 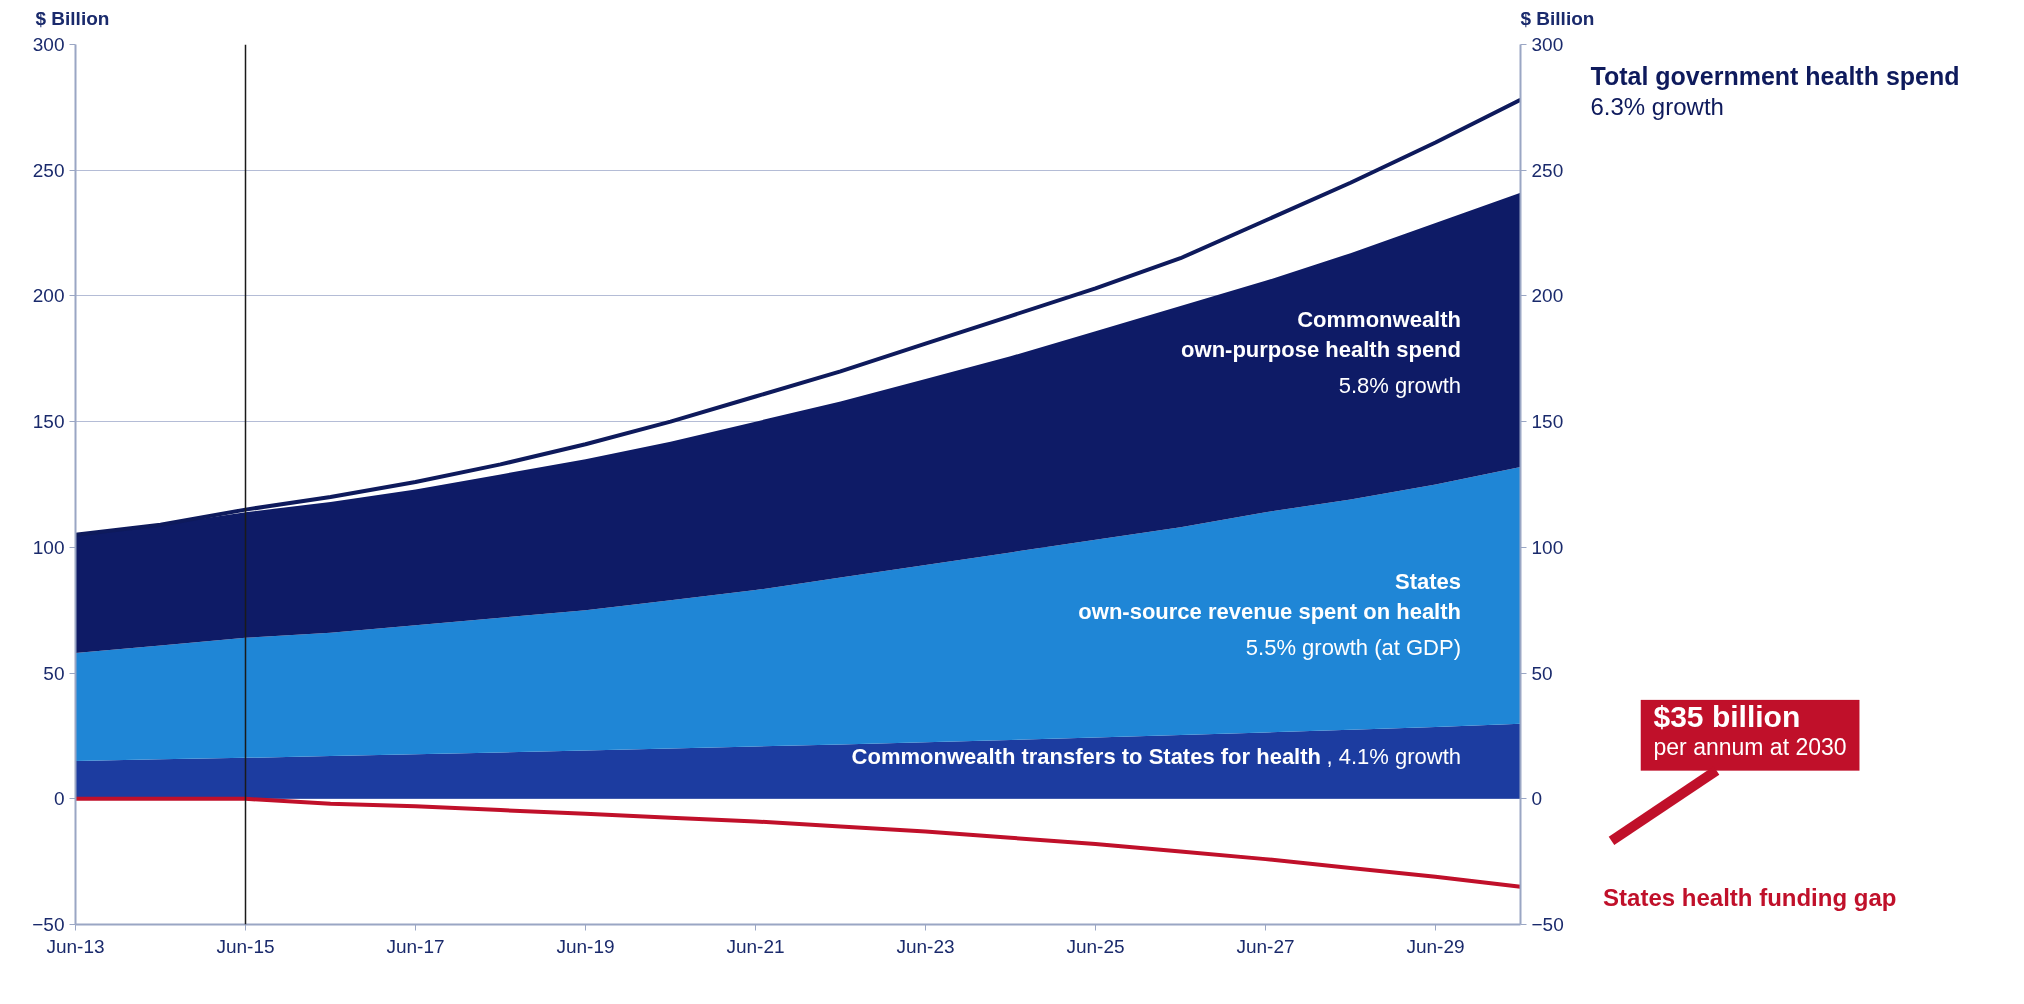 What do you see at coordinates (48, 422) in the screenshot?
I see `y-tick-label: 150` at bounding box center [48, 422].